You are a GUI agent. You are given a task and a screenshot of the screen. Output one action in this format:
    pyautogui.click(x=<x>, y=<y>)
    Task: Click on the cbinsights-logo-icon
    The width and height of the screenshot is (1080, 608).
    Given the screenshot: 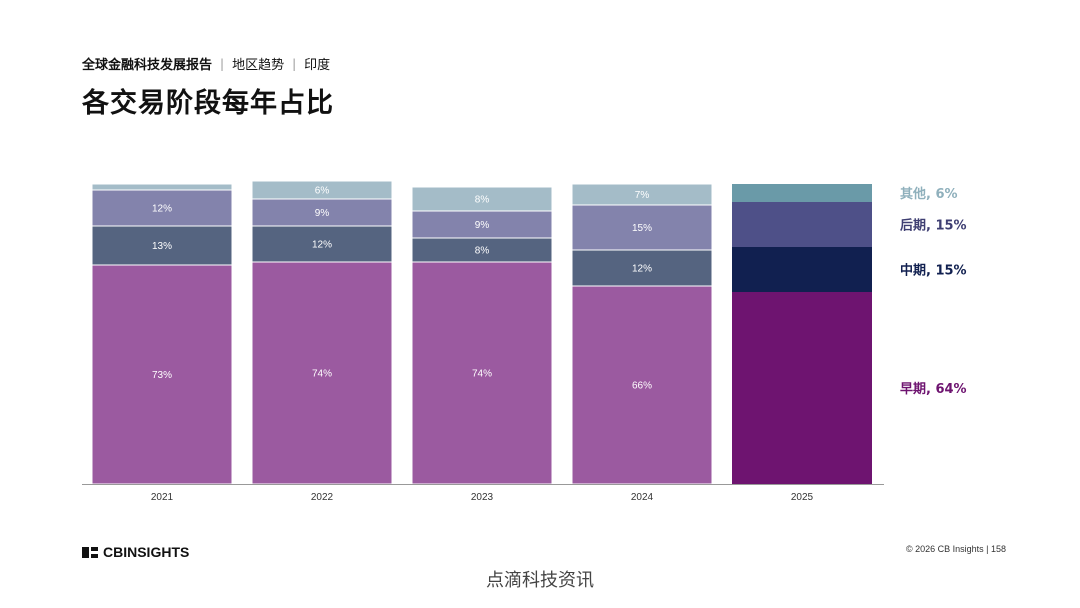 What is the action you would take?
    pyautogui.click(x=90, y=552)
    